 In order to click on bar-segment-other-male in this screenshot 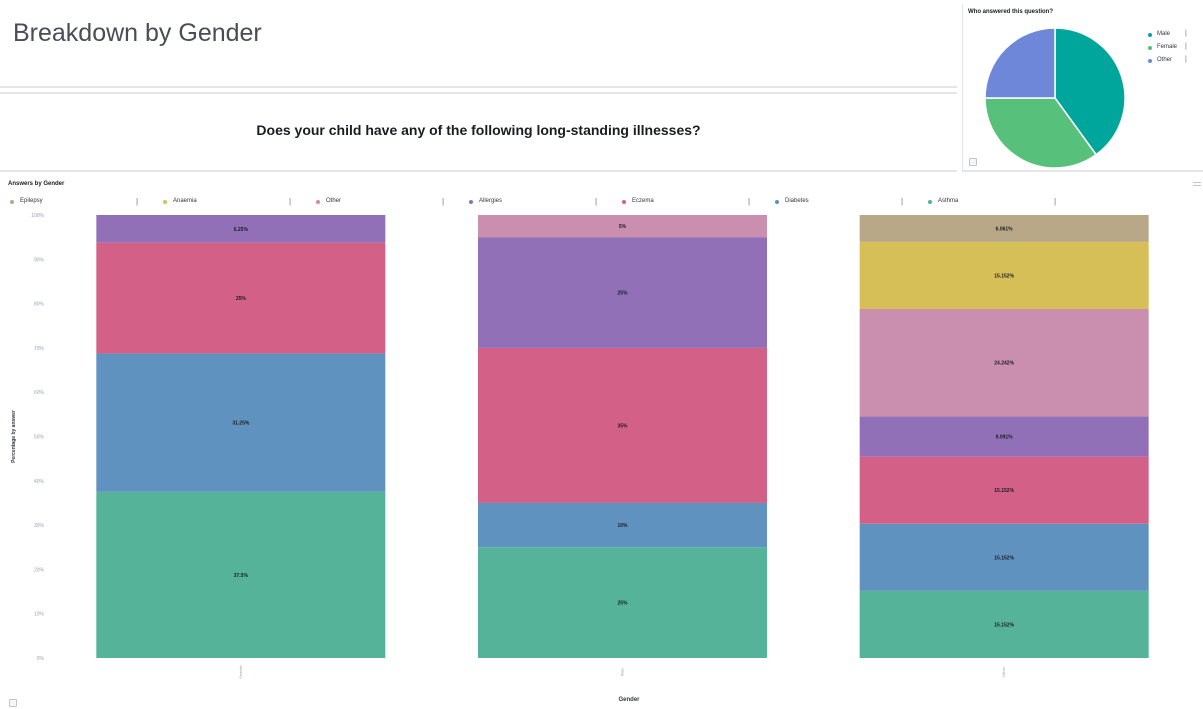, I will do `click(622, 226)`.